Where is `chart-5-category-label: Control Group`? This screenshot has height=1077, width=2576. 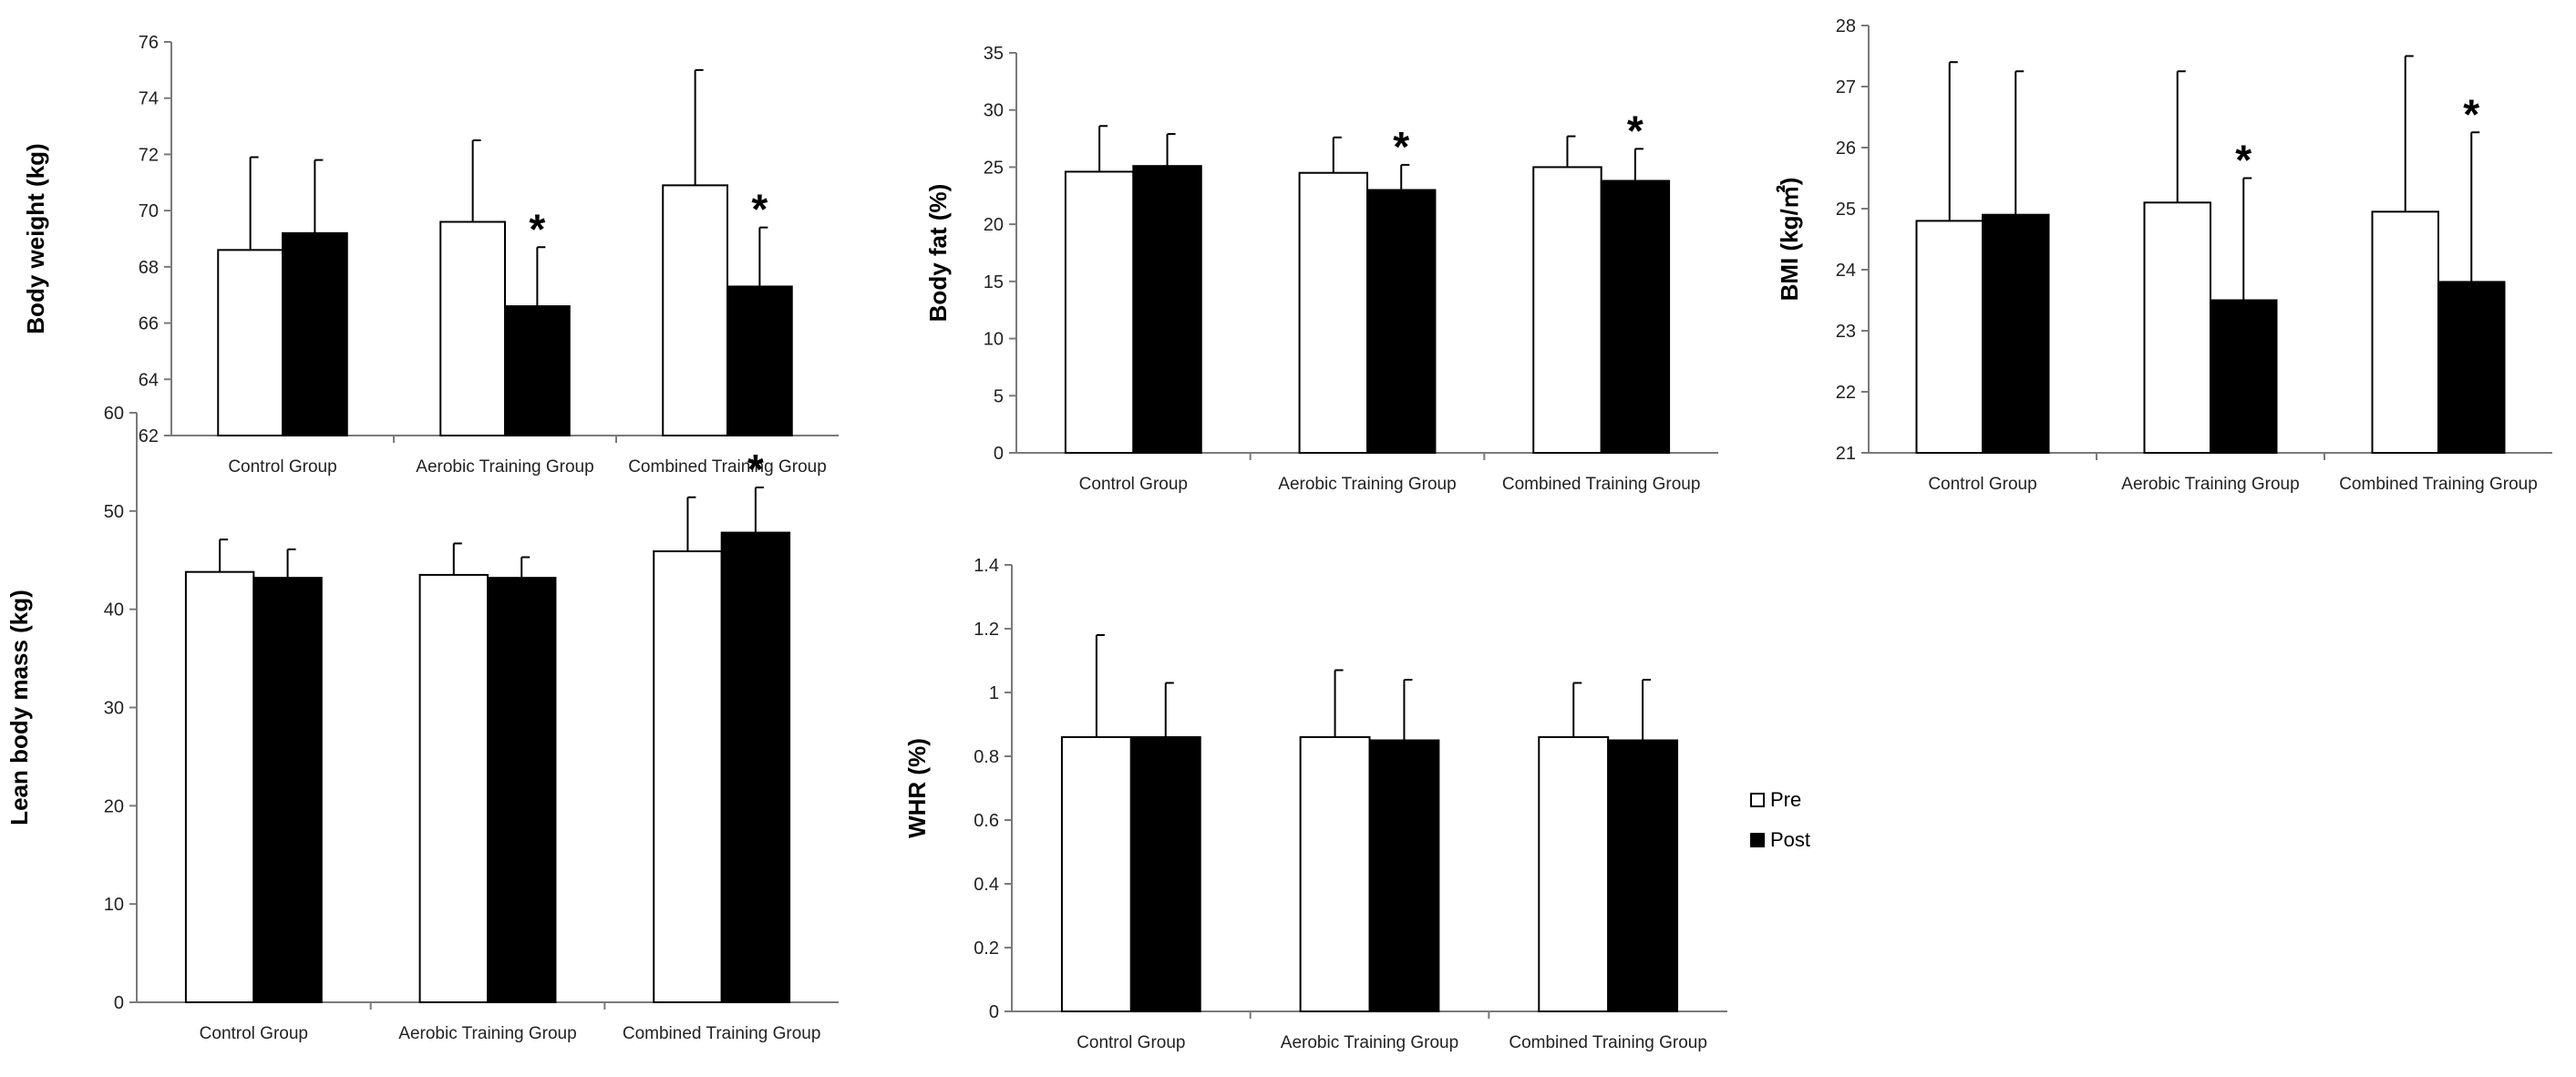
chart-5-category-label: Control Group is located at coordinates (1131, 1042).